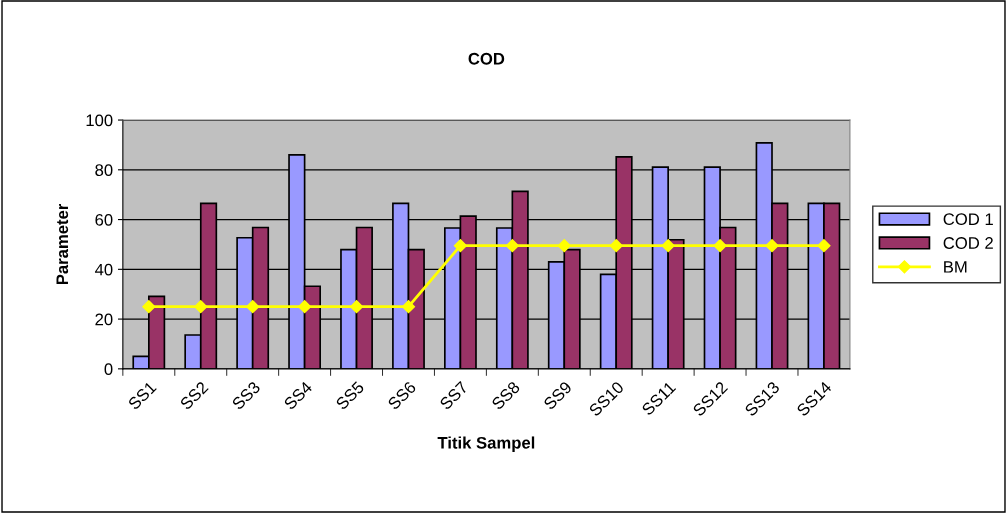  Describe the element at coordinates (505, 395) in the screenshot. I see `x-tick-label: SS8` at that location.